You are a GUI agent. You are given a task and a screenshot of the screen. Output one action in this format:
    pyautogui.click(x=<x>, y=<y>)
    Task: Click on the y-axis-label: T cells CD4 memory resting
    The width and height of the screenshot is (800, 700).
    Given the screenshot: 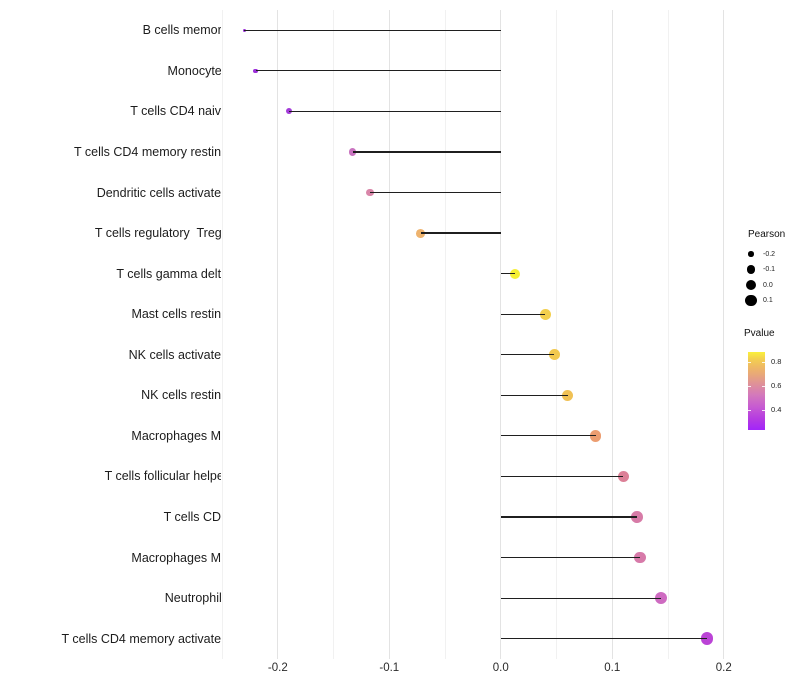 What is the action you would take?
    pyautogui.click(x=151, y=151)
    